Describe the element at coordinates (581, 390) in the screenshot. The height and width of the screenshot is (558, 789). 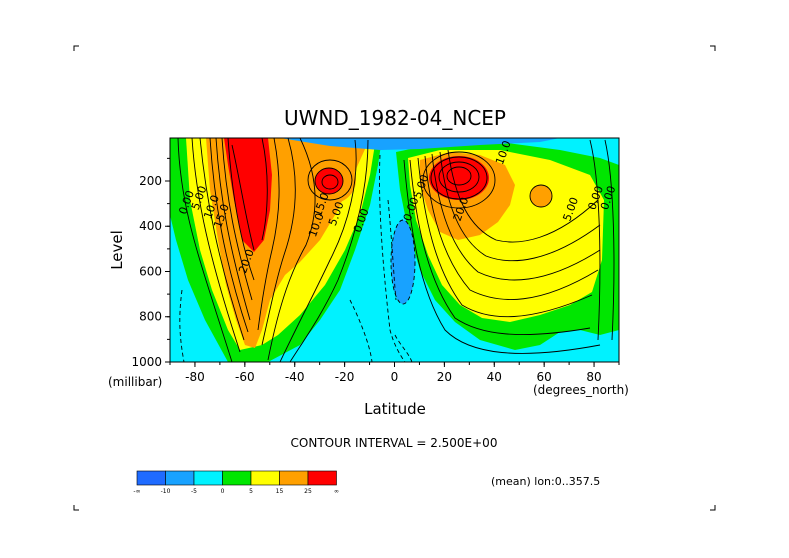
I see `x-unit-label: (degrees_north)` at that location.